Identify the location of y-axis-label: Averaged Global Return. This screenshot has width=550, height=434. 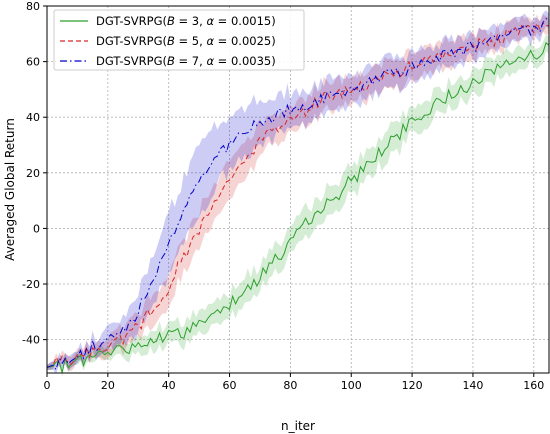
(10, 189).